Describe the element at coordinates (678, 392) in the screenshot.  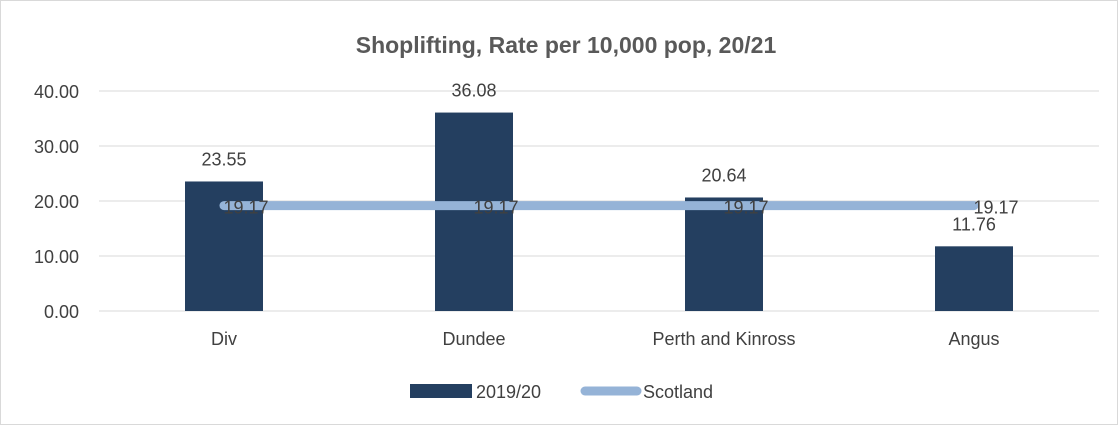
I see `legend-label: Scotland` at that location.